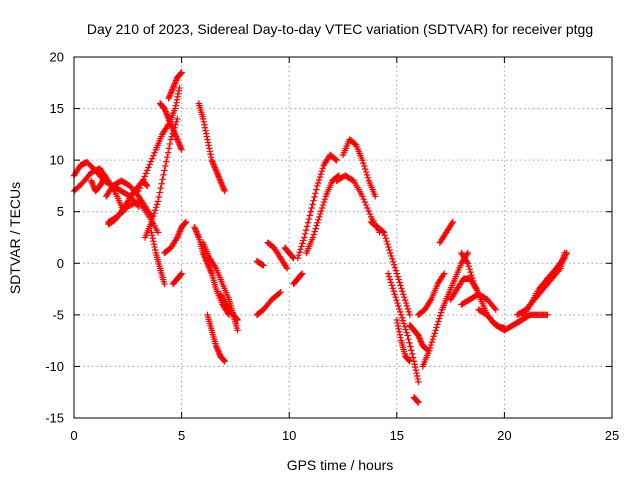 The width and height of the screenshot is (640, 480). Describe the element at coordinates (60, 211) in the screenshot. I see `y-tick-label: 5` at that location.